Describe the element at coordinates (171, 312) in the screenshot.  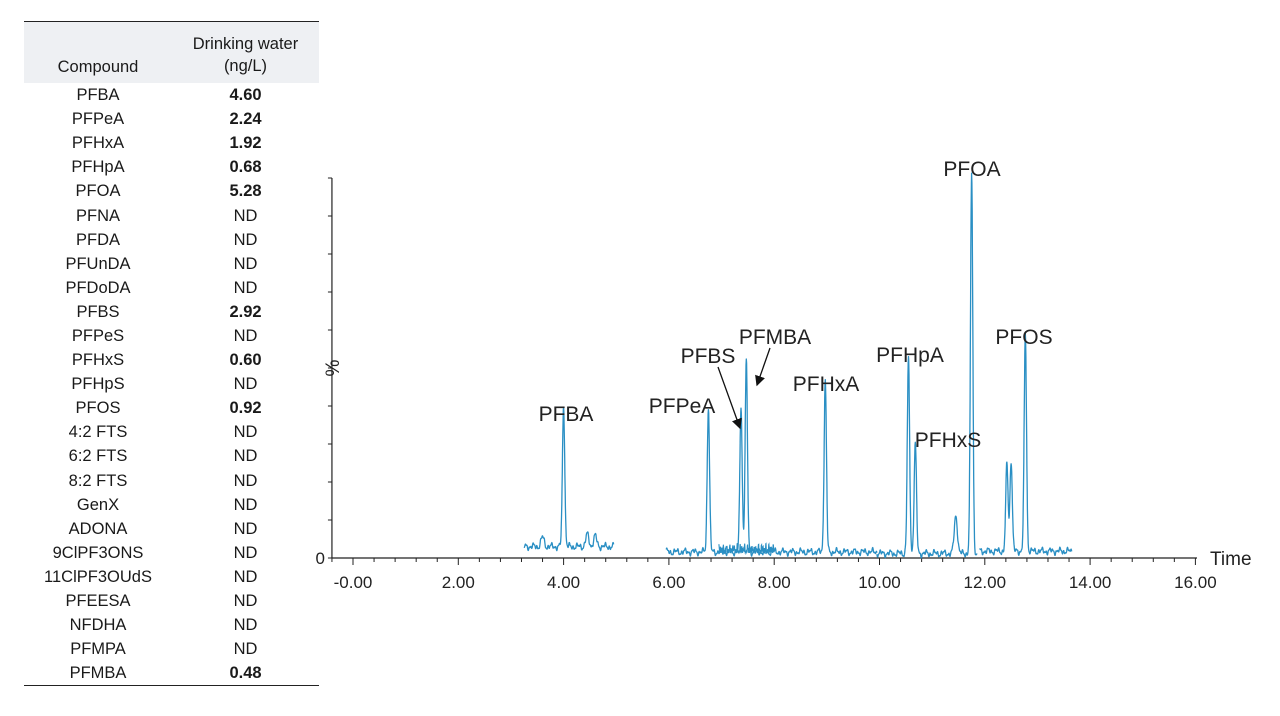
I see `table-row: PFBS 2.92` at that location.